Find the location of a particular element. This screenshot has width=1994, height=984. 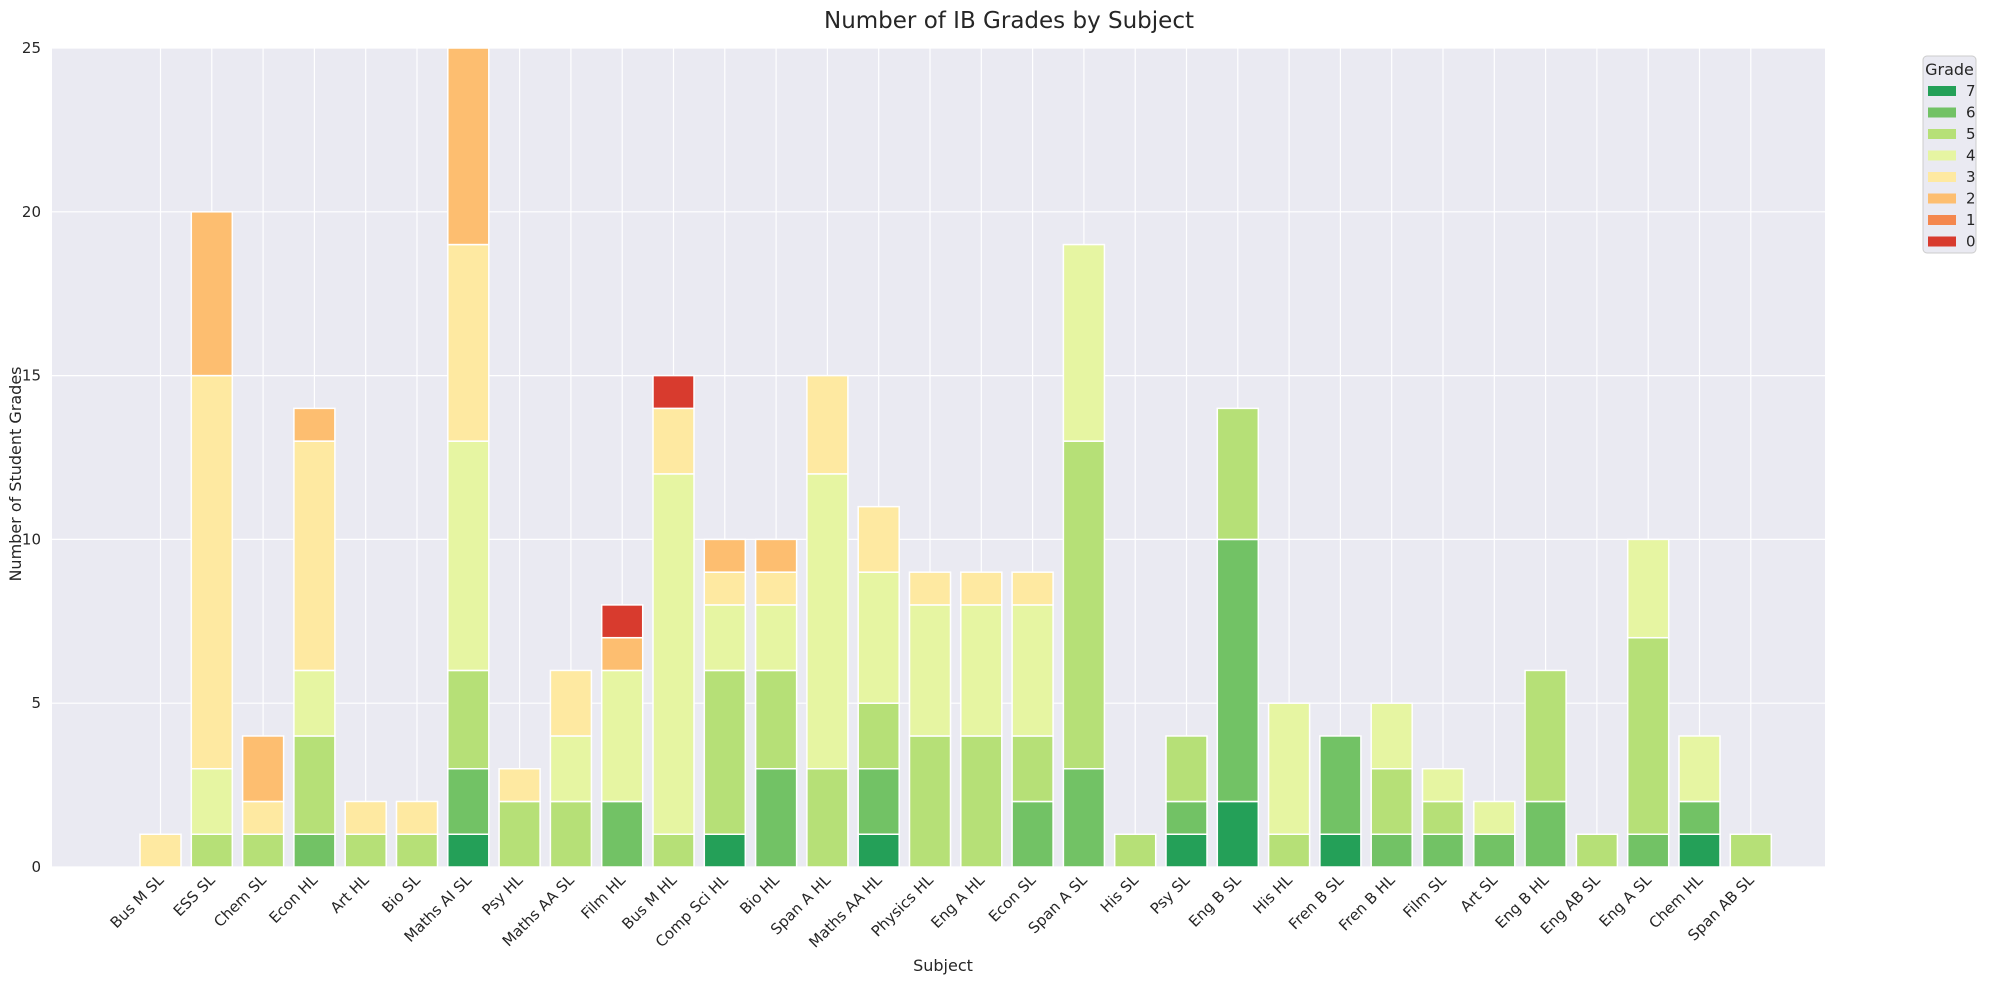

x-tick-label: Eng B SL is located at coordinates (1215, 901).